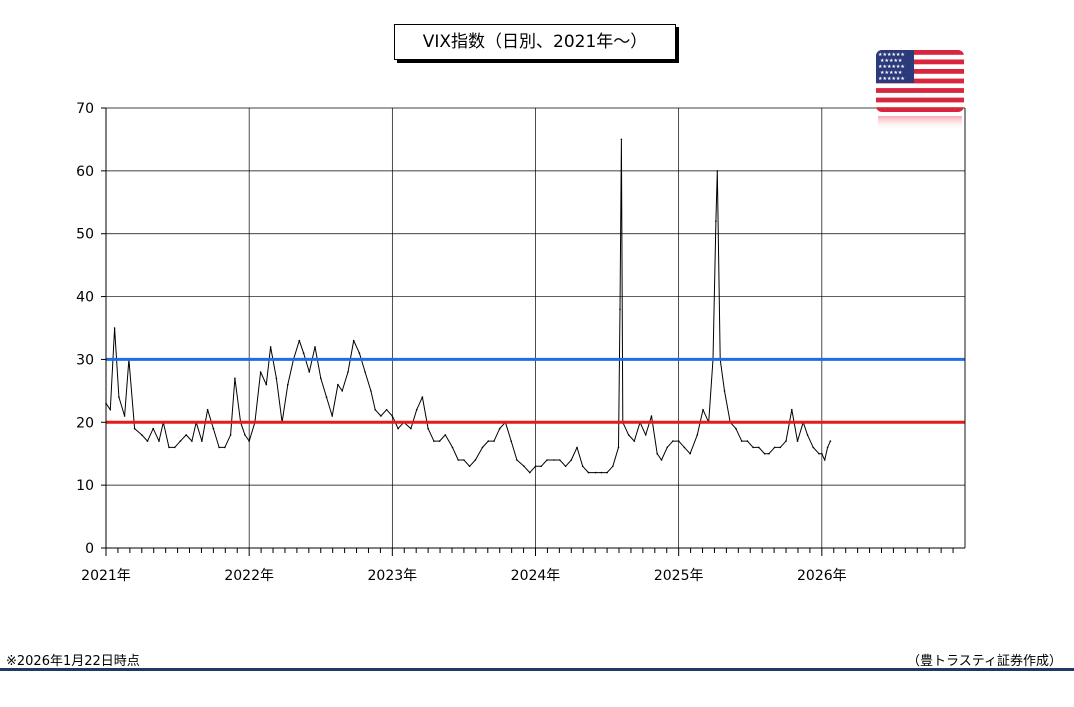 The width and height of the screenshot is (1074, 707). What do you see at coordinates (85, 486) in the screenshot?
I see `y-tick-label: 10` at bounding box center [85, 486].